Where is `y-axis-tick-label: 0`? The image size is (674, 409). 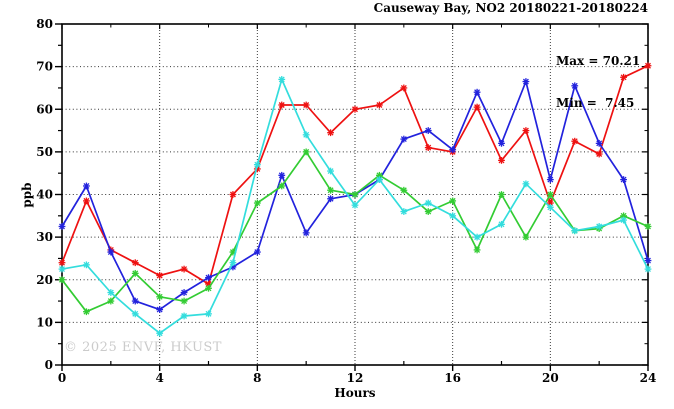
y-axis-tick-label: 0 is located at coordinates (49, 365).